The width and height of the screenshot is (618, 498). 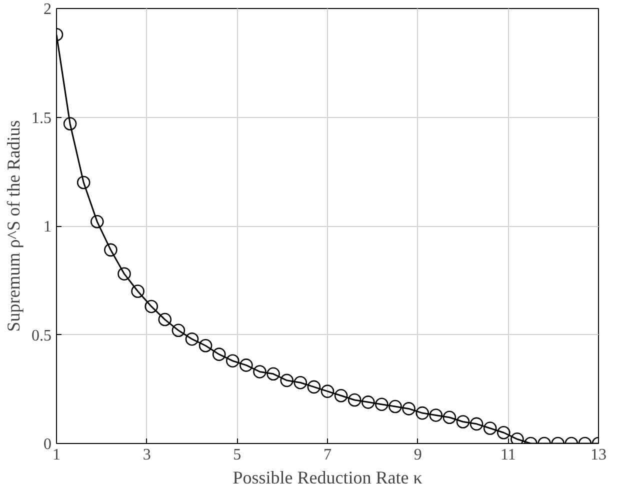 What do you see at coordinates (48, 227) in the screenshot?
I see `y-tick-label: 1` at bounding box center [48, 227].